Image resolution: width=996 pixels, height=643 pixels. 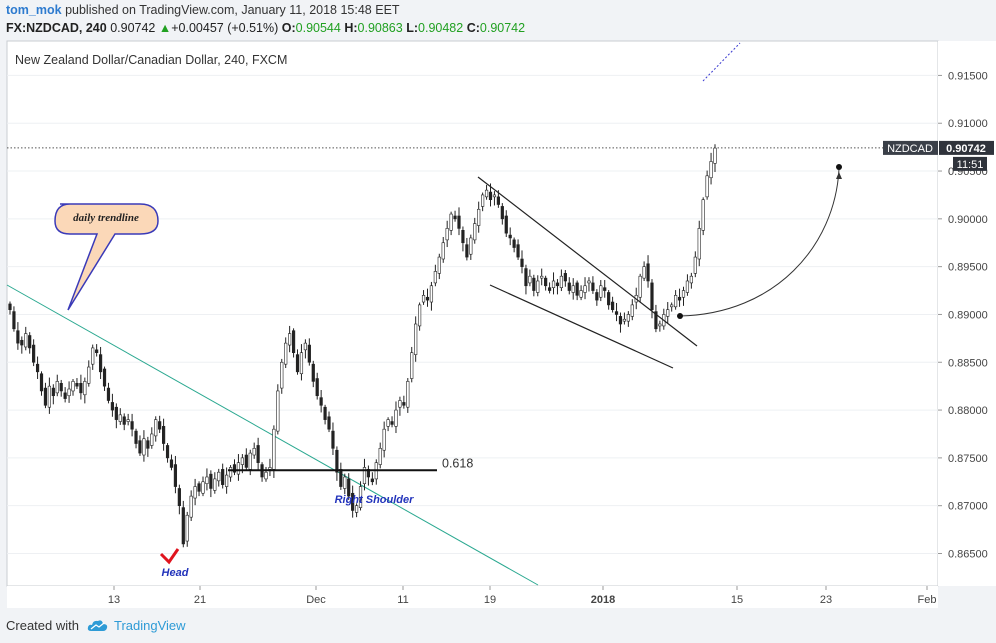 What do you see at coordinates (351, 28) in the screenshot?
I see `high-label: H:` at bounding box center [351, 28].